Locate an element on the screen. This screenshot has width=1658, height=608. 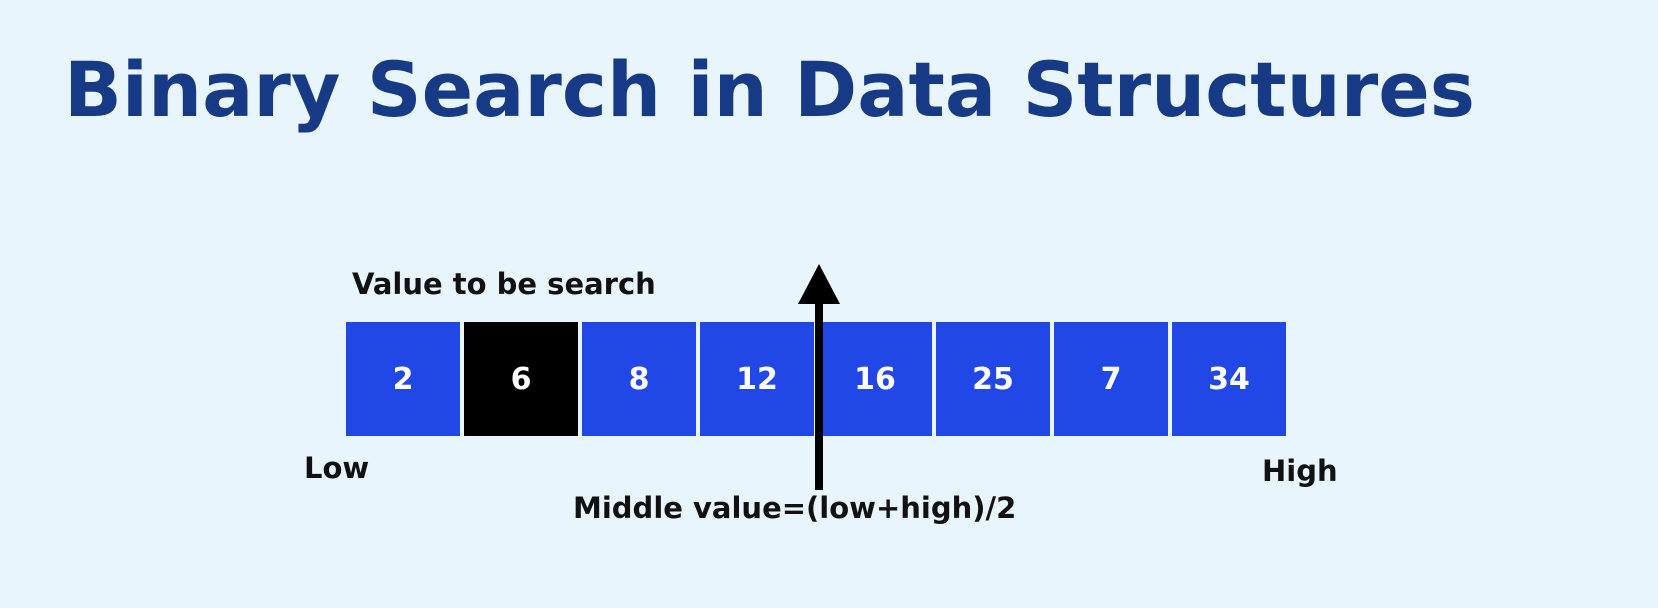
array-cell: 16 is located at coordinates (875, 379).